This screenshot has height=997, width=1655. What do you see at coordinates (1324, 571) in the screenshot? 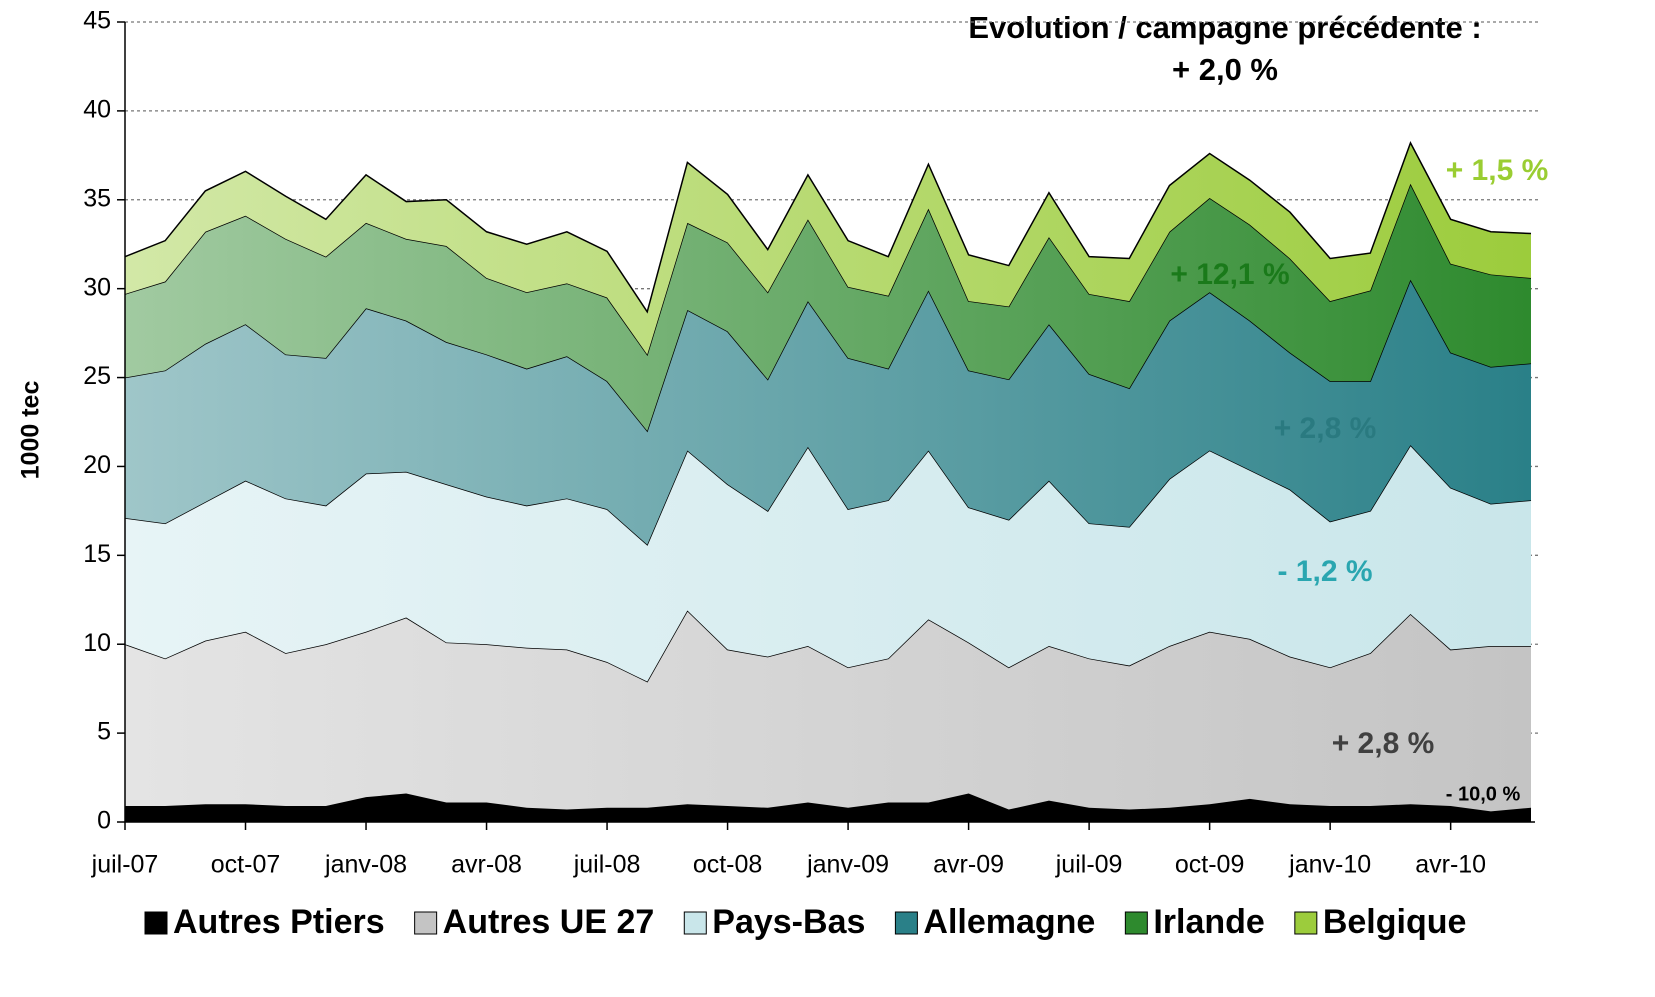
I see `series-annotation: - 1,2 %` at bounding box center [1324, 571].